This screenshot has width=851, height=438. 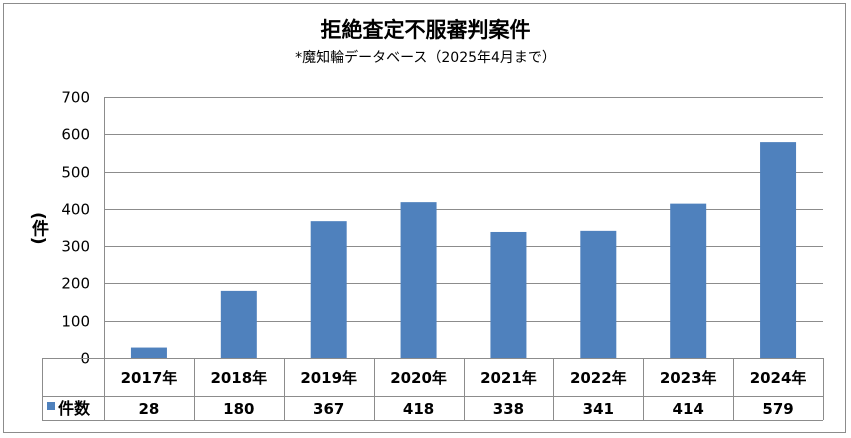 What do you see at coordinates (238, 324) in the screenshot?
I see `bar-2018年` at bounding box center [238, 324].